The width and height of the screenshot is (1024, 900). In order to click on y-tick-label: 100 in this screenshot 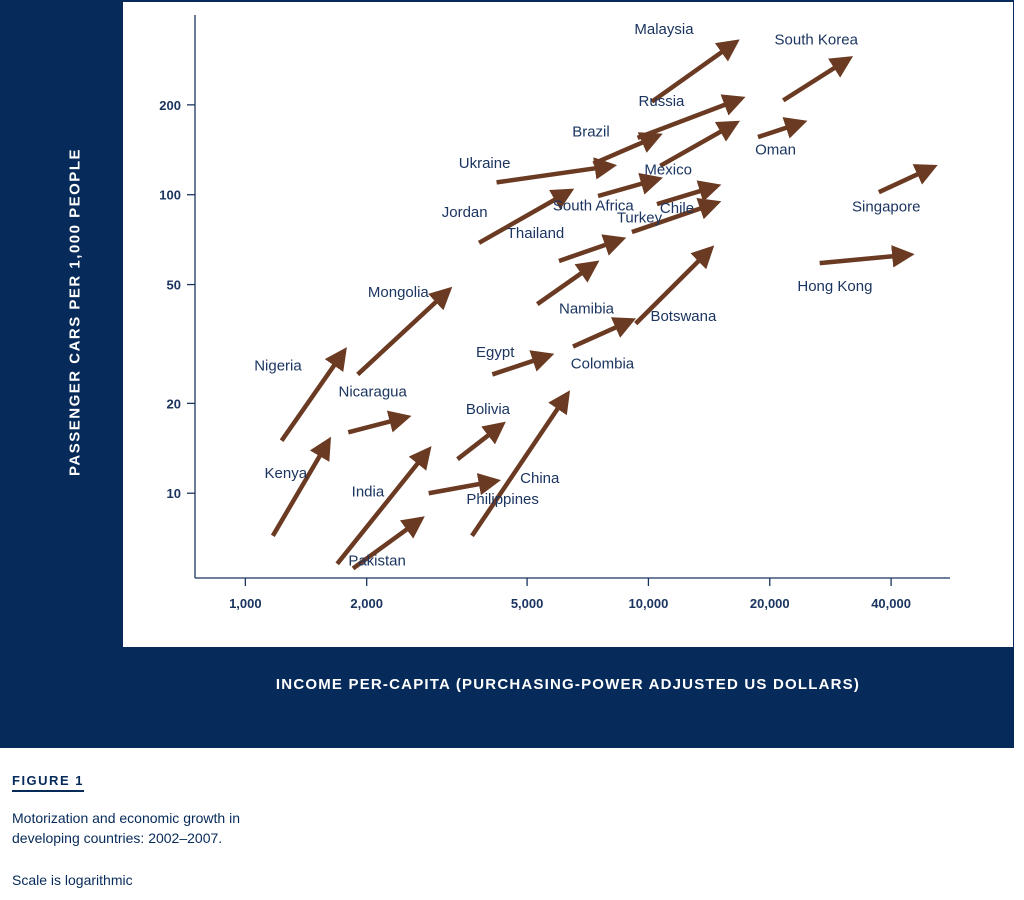, I will do `click(170, 195)`.